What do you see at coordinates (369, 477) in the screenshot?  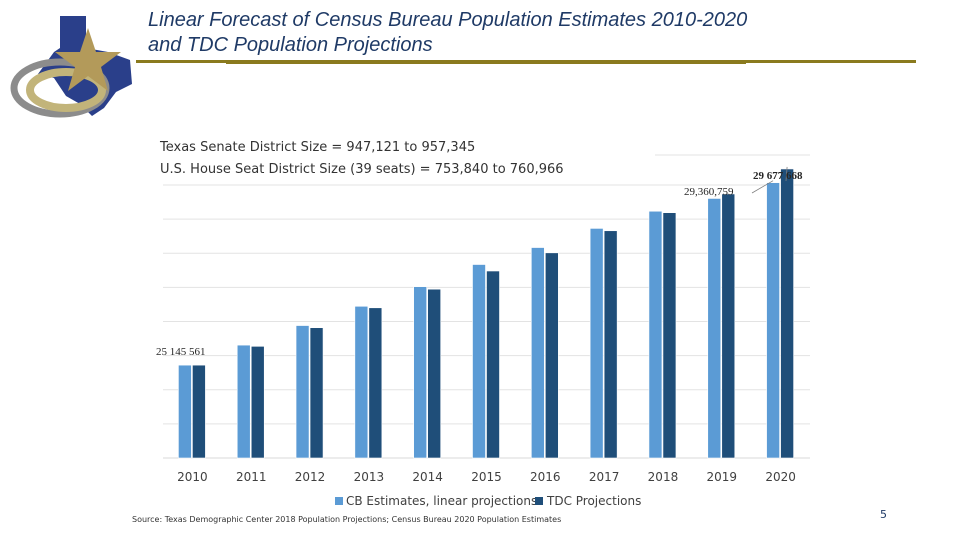 I see `x-tick-label: 2013` at bounding box center [369, 477].